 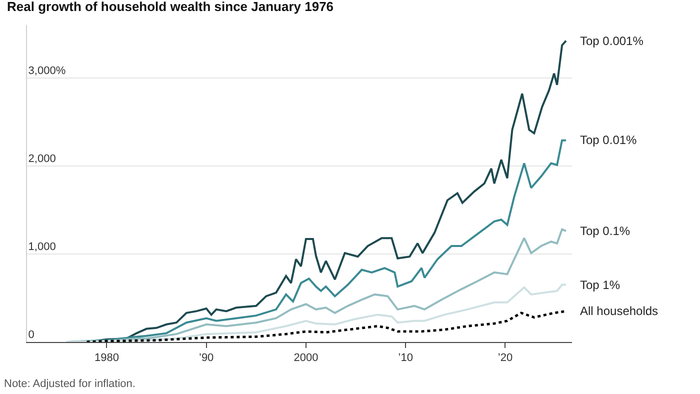 I want to click on series-label: Top 0.001%, so click(x=612, y=41).